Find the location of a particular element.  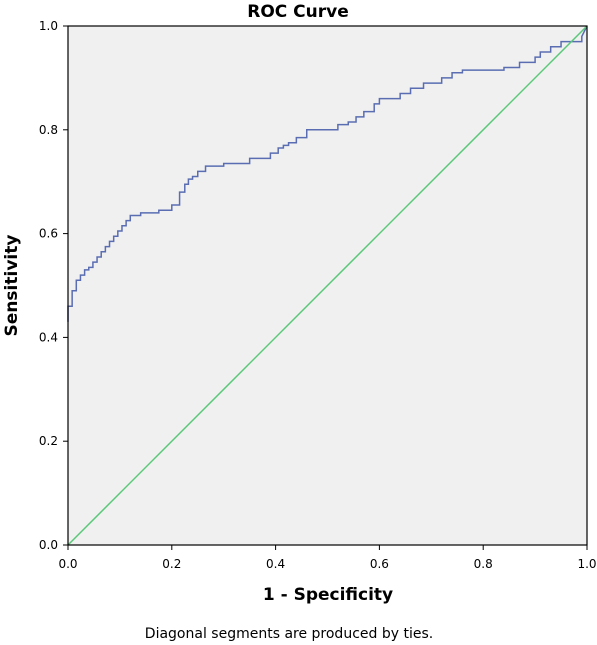

chart-title: ROC Curve is located at coordinates (298, 12).